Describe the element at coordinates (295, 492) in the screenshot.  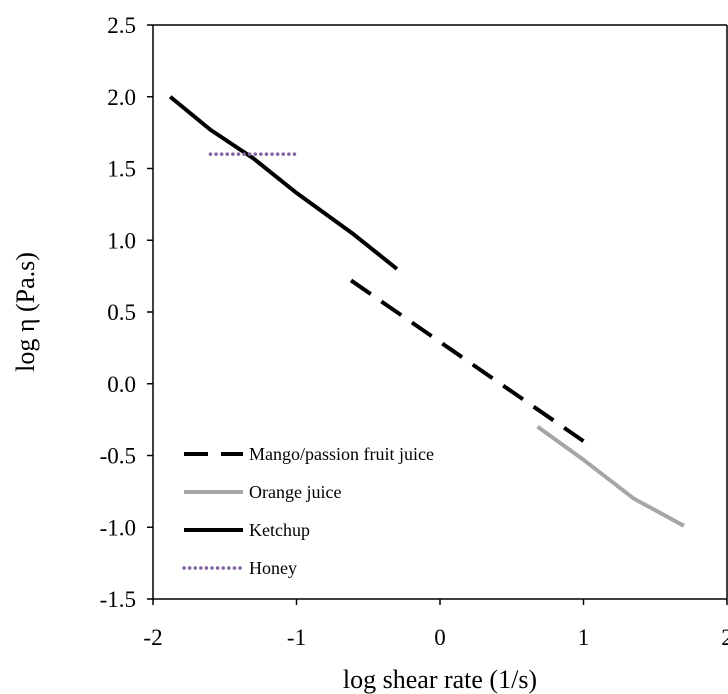
I see `legend-label-orange-juice: Orange juice` at that location.